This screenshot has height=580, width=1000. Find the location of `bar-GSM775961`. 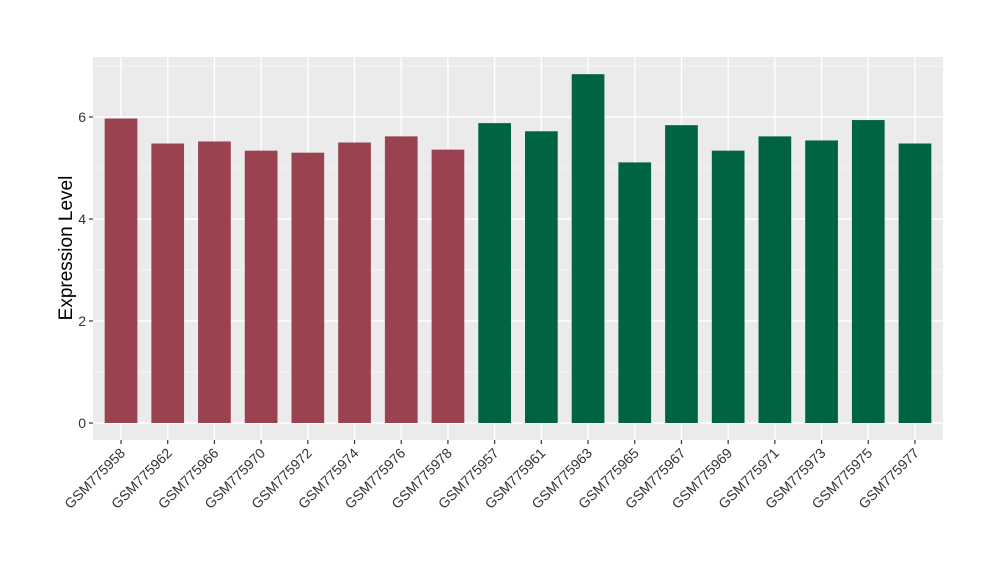

bar-GSM775961 is located at coordinates (541, 277).